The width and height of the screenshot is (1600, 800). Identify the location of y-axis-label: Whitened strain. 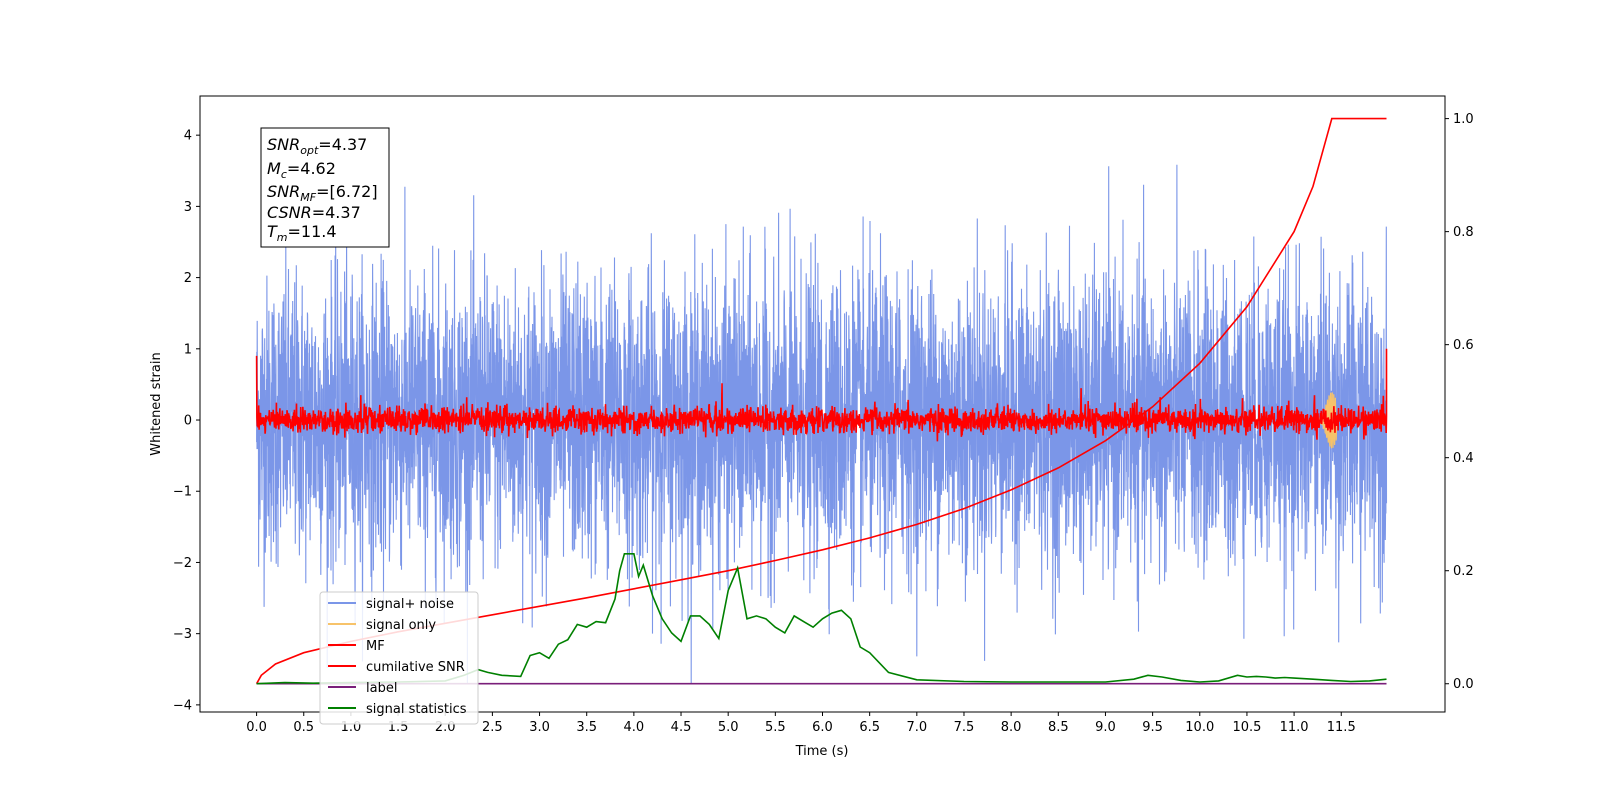
(156, 403).